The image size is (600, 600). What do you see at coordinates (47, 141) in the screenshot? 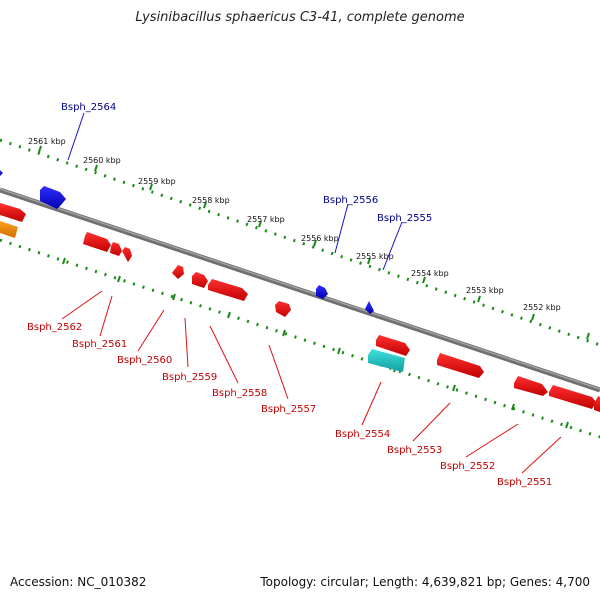
I see `scale-label: 2561 kbp` at bounding box center [47, 141].